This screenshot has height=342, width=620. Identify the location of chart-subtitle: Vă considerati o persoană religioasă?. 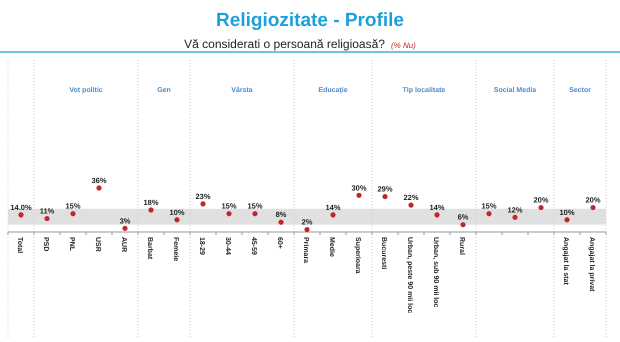
(284, 44).